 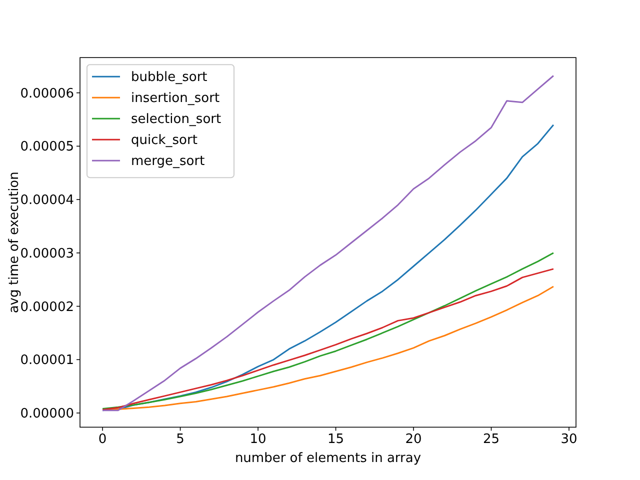 I want to click on y-tick-label: 0.00005, so click(x=47, y=147).